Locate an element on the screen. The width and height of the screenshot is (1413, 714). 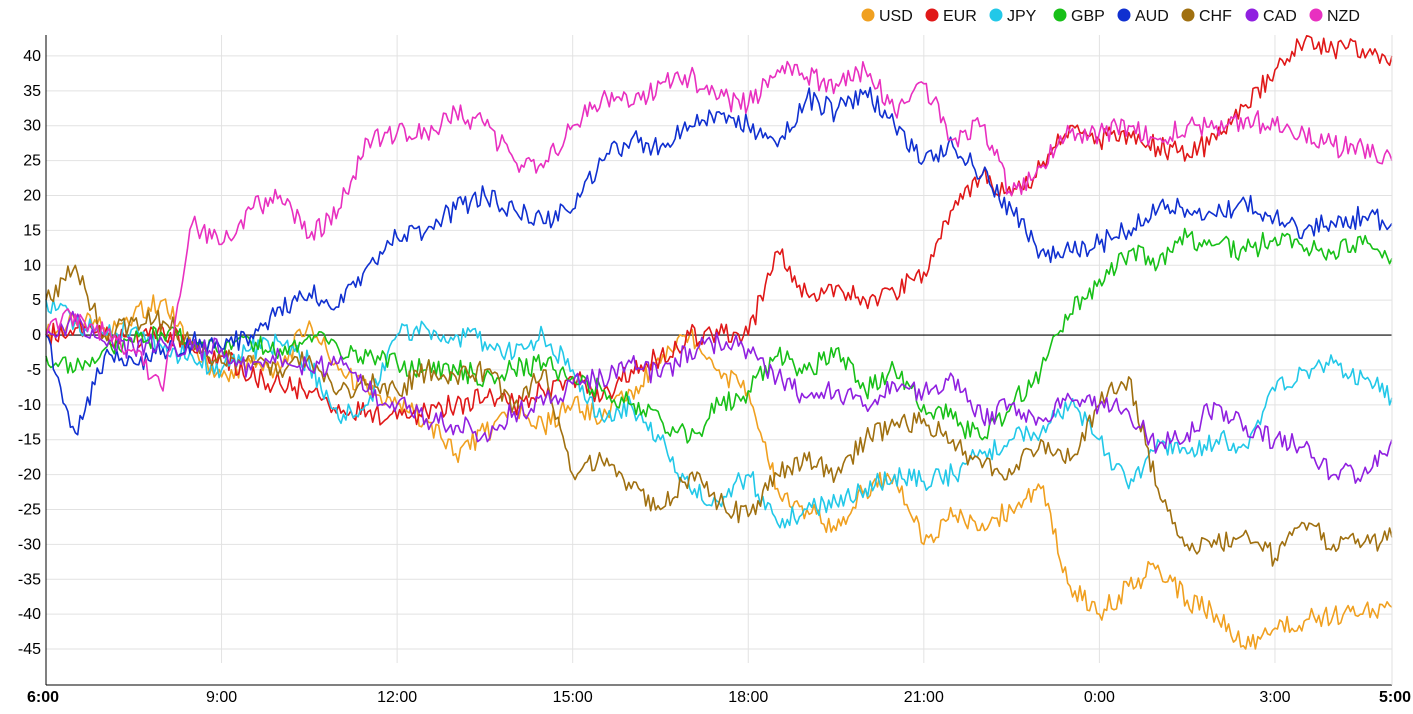
x-tick-label: 3:00 is located at coordinates (1274, 697).